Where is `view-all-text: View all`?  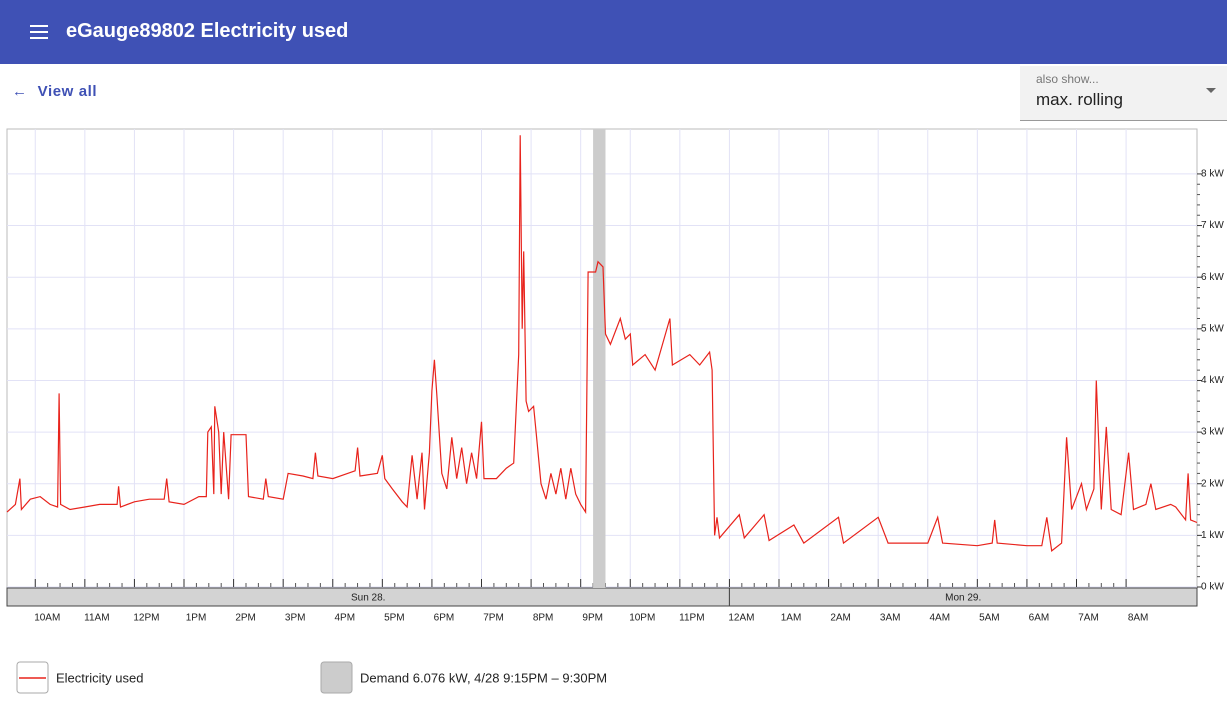 view-all-text: View all is located at coordinates (67, 91).